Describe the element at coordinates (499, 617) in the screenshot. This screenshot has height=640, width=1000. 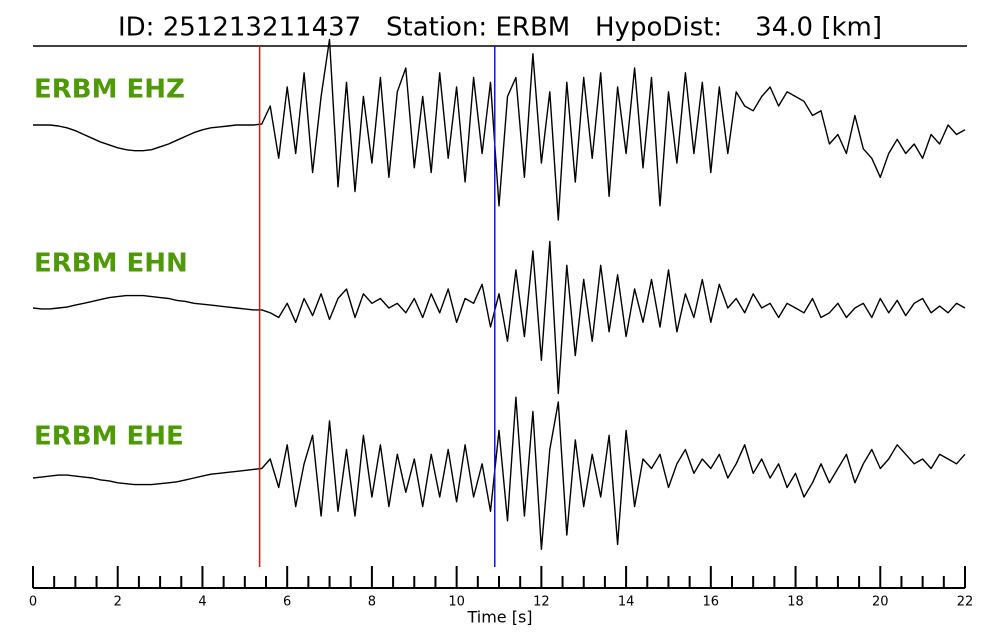
I see `x-axis-label: Time [s]` at that location.